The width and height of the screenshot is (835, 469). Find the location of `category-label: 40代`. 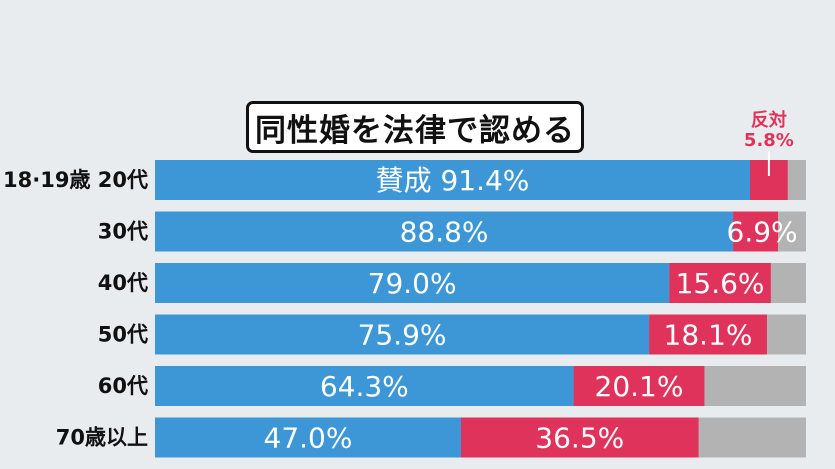

category-label: 40代 is located at coordinates (123, 283).